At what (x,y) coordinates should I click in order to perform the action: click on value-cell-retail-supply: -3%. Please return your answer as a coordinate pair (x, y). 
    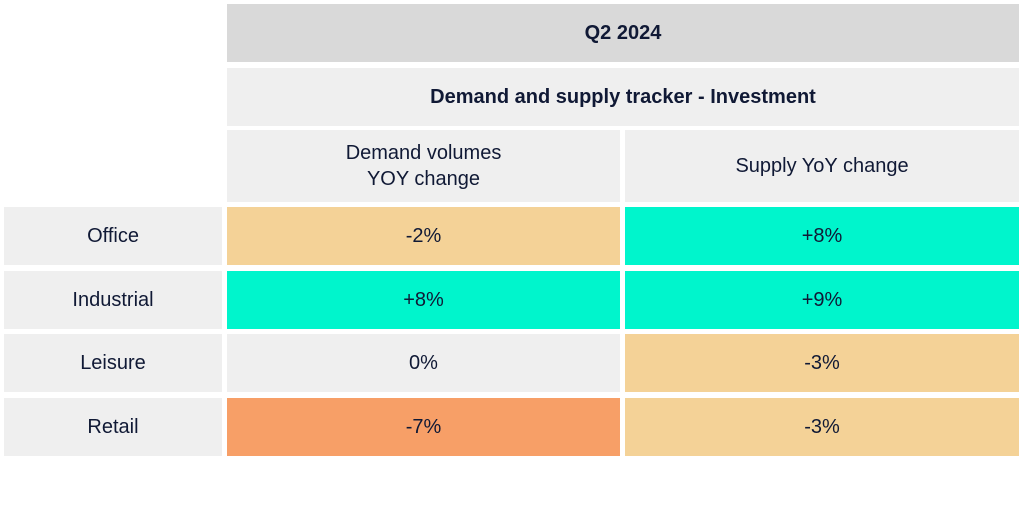
    Looking at the image, I should click on (822, 427).